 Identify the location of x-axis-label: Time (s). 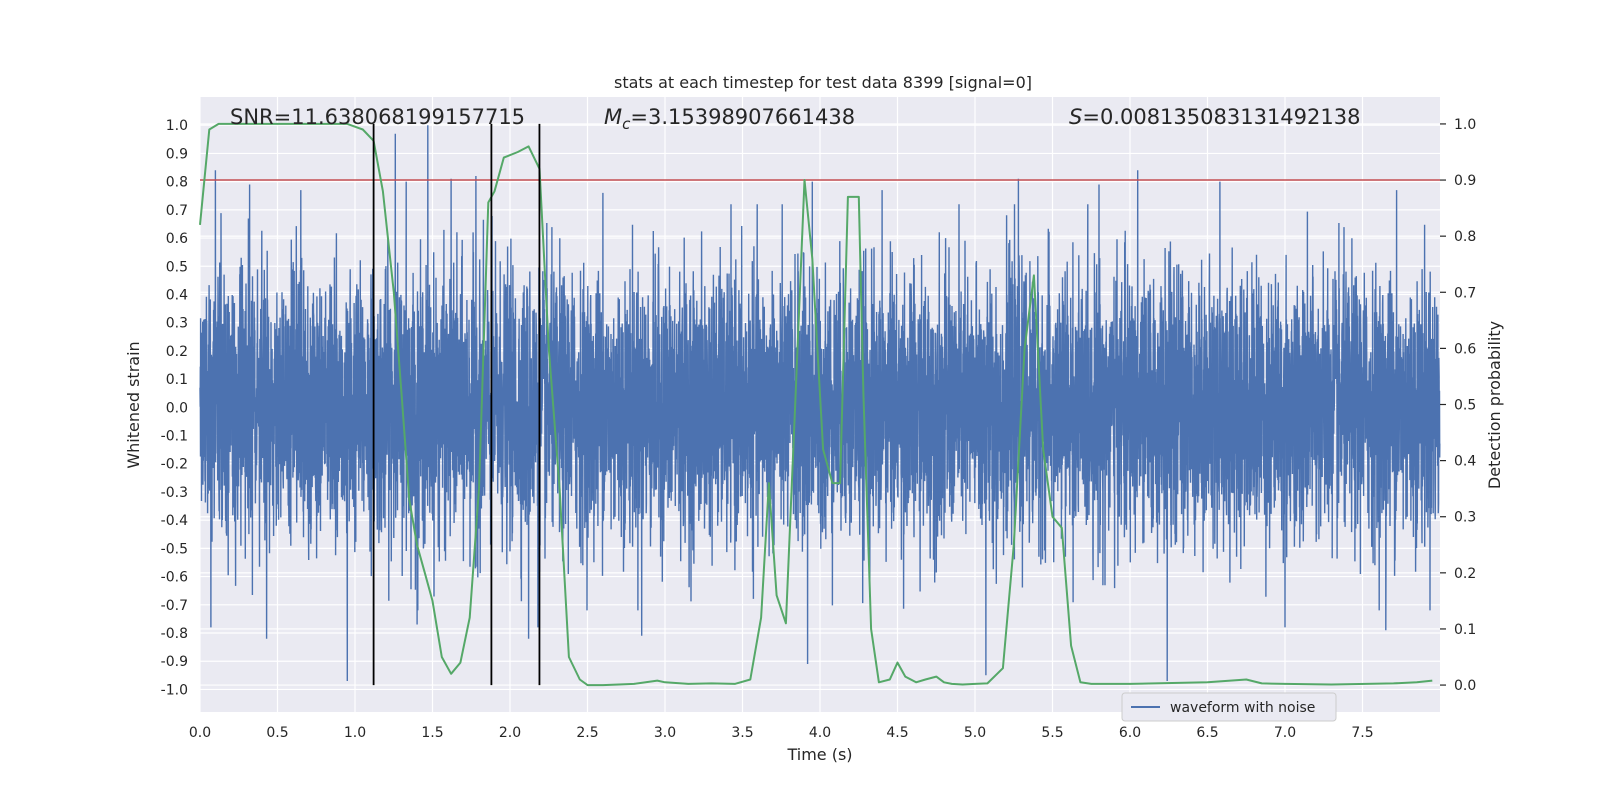
(819, 754).